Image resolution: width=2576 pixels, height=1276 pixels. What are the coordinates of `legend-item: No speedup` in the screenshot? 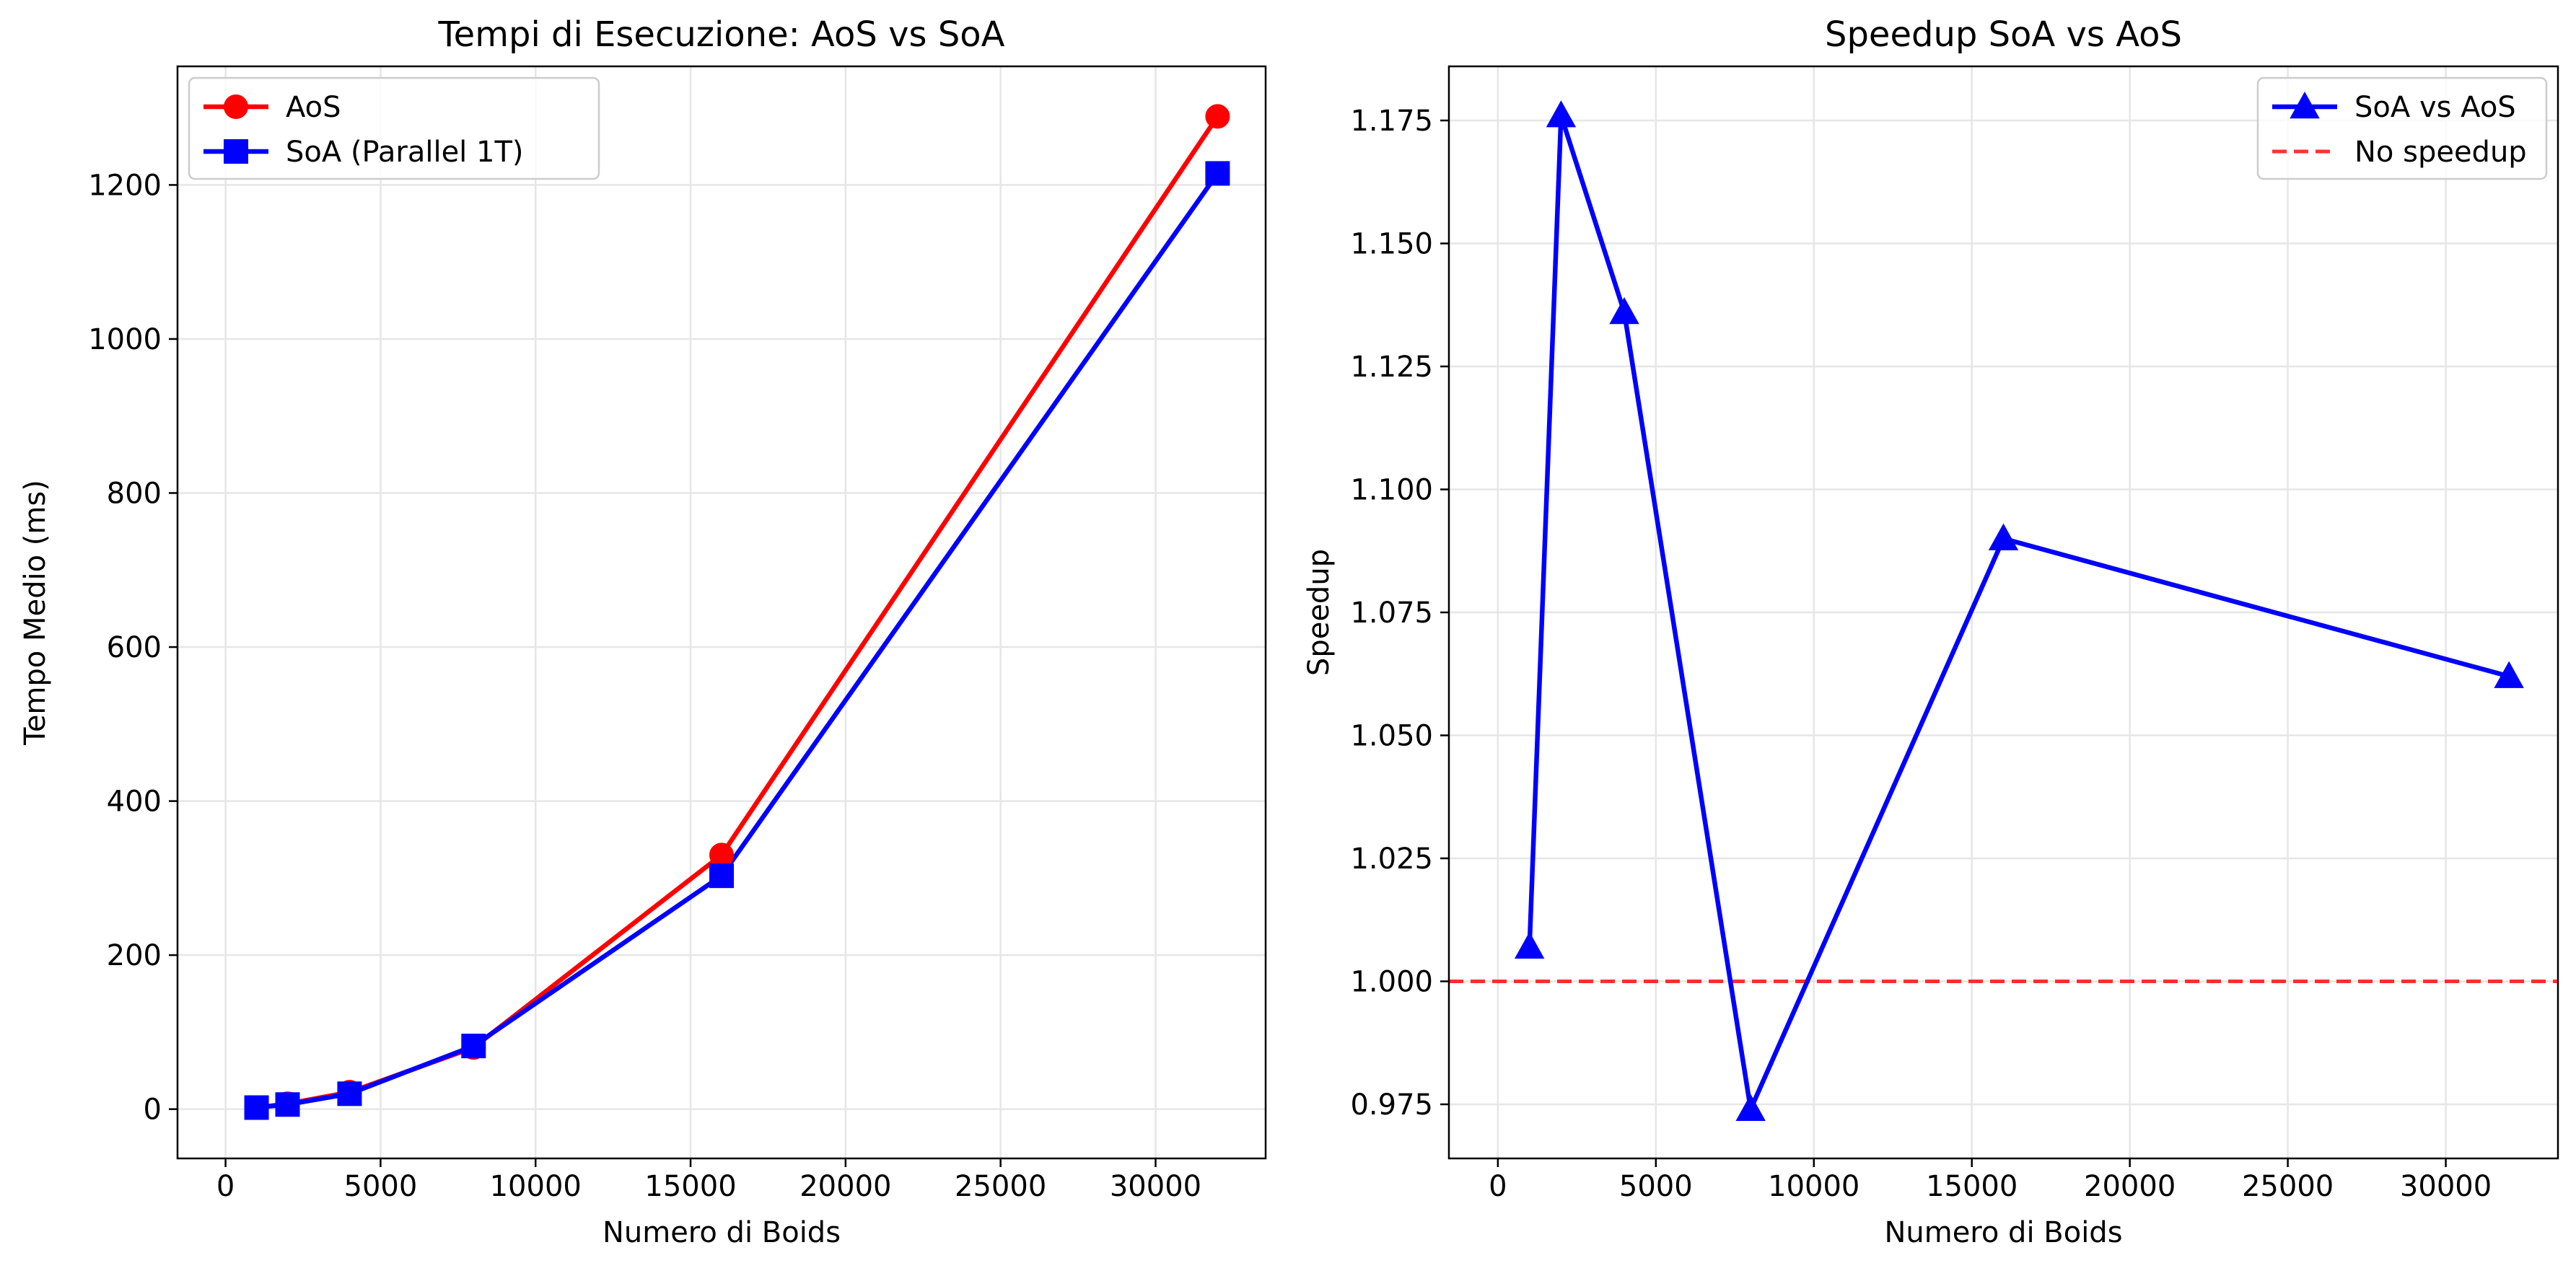 It's located at (2399, 153).